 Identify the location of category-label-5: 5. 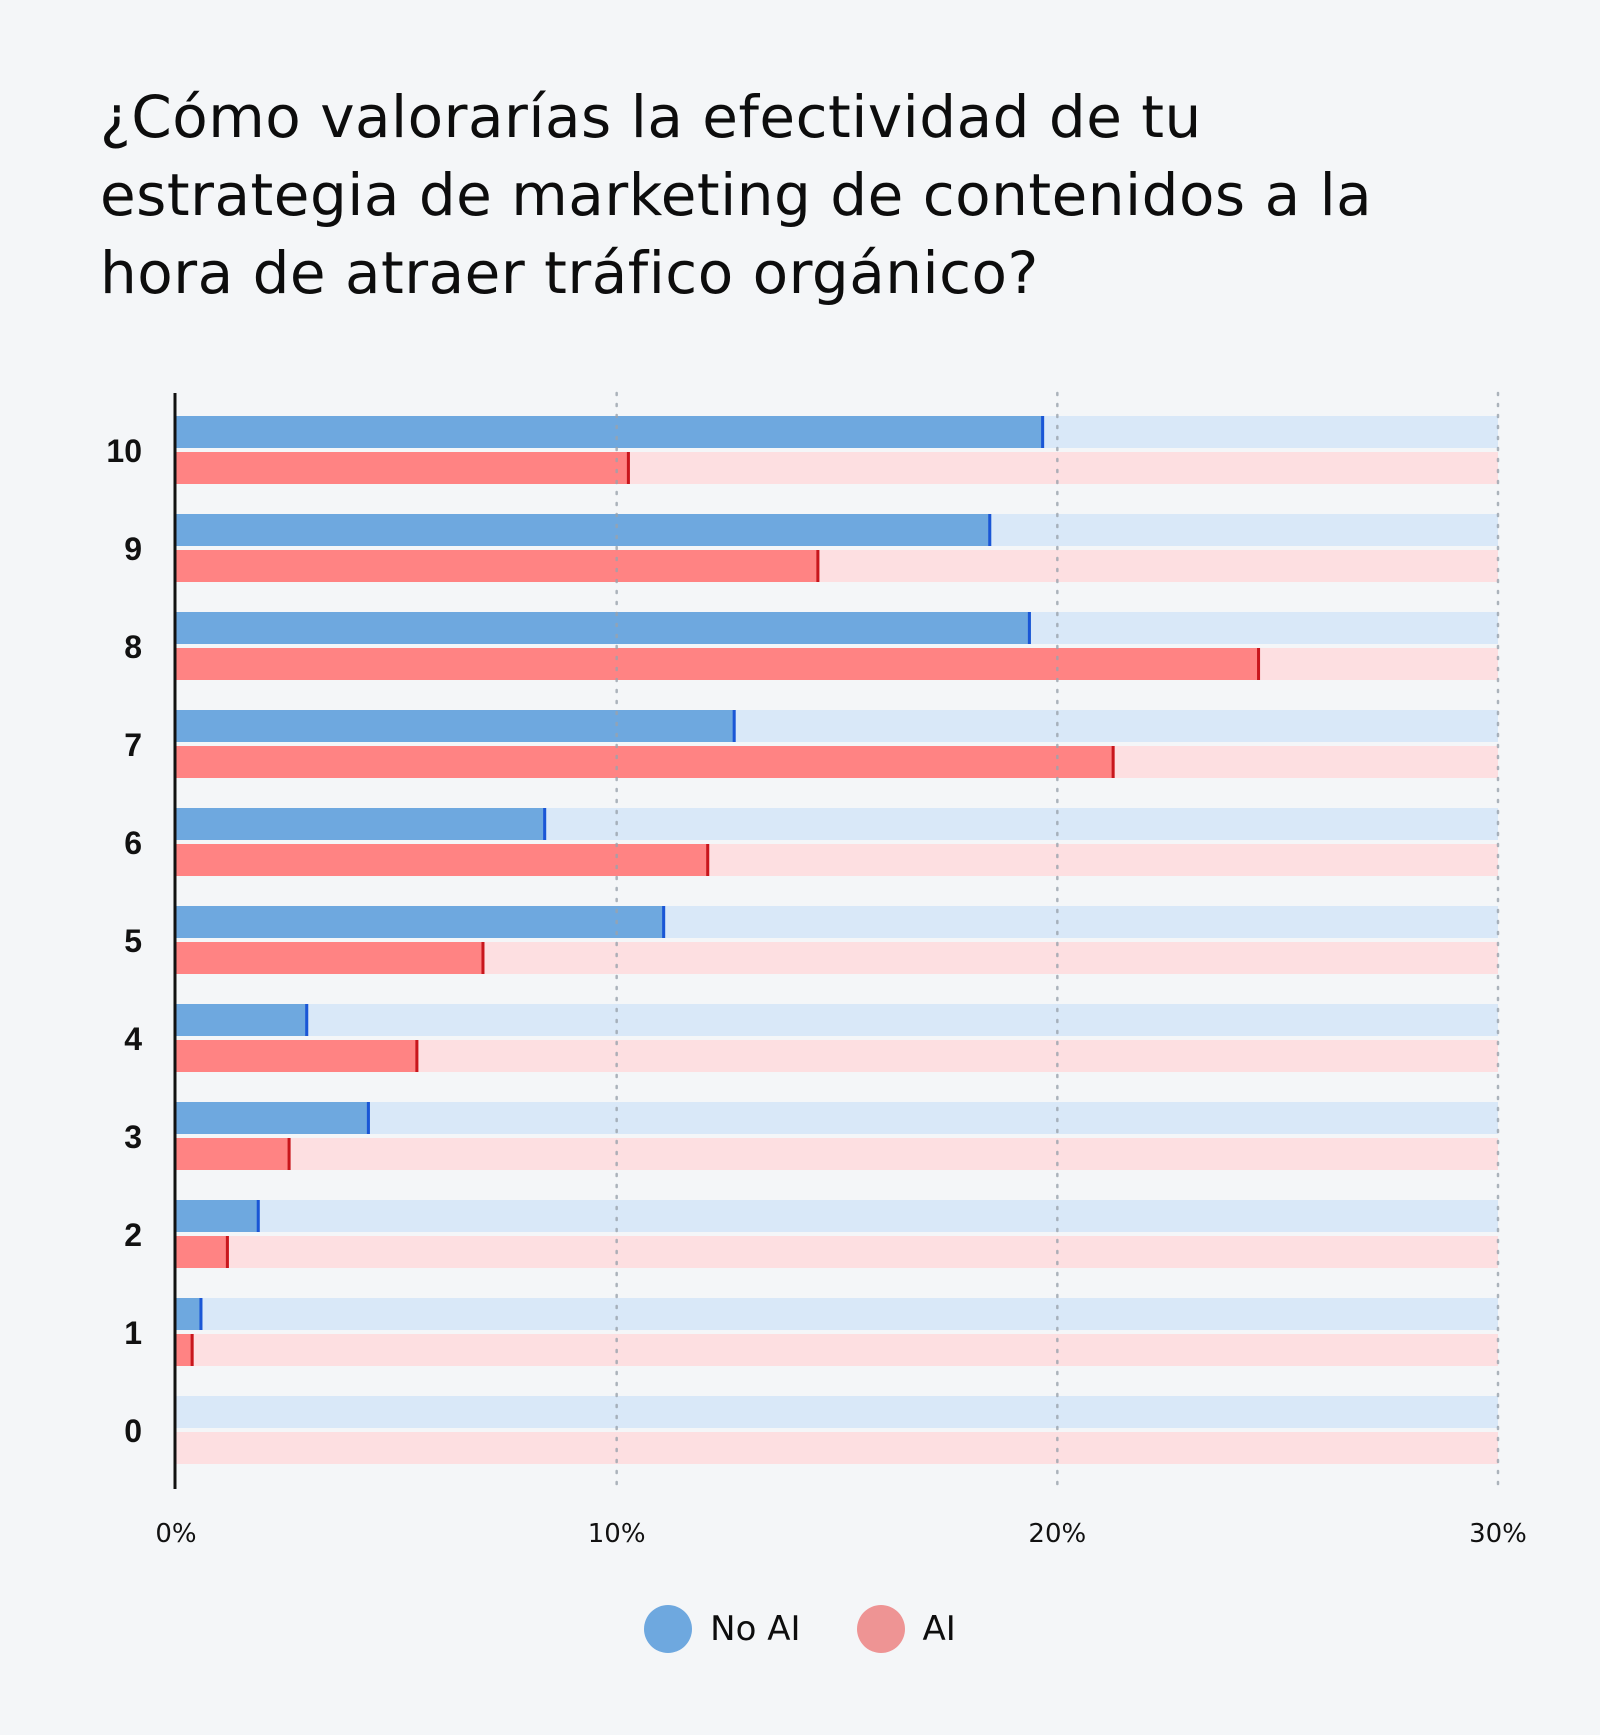
(133, 941).